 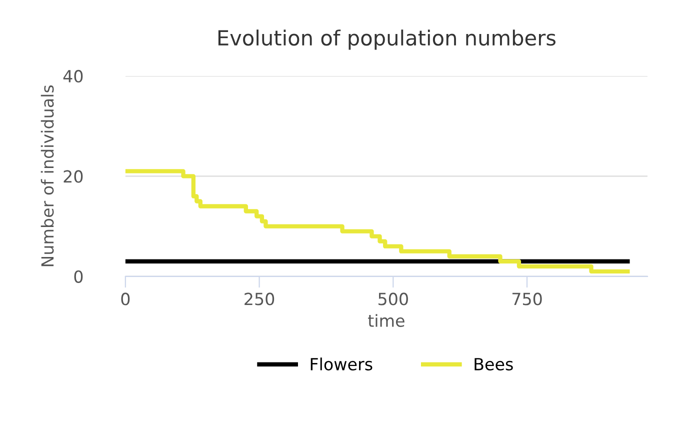 What do you see at coordinates (386, 320) in the screenshot?
I see `x-axis-title: time` at bounding box center [386, 320].